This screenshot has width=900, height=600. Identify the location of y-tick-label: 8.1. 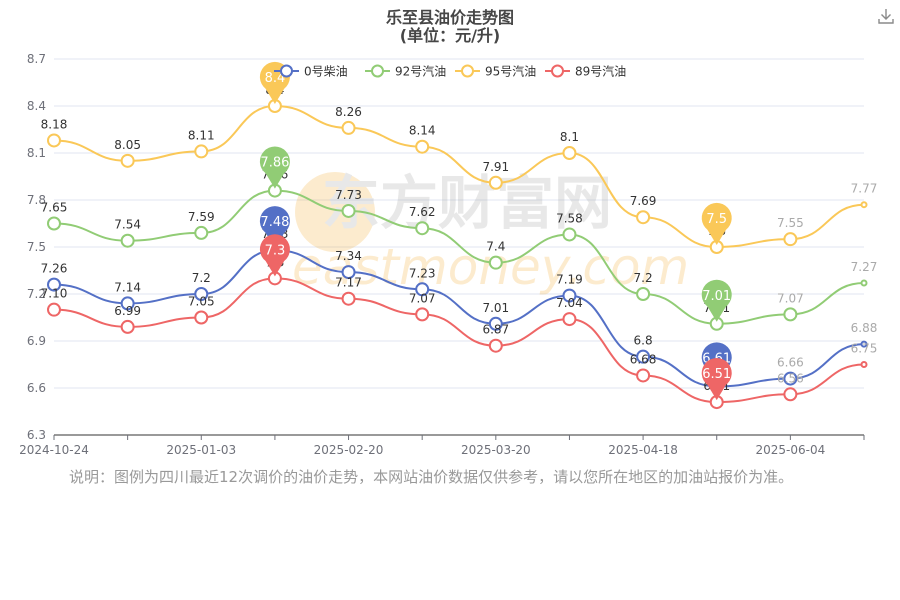
(36, 153).